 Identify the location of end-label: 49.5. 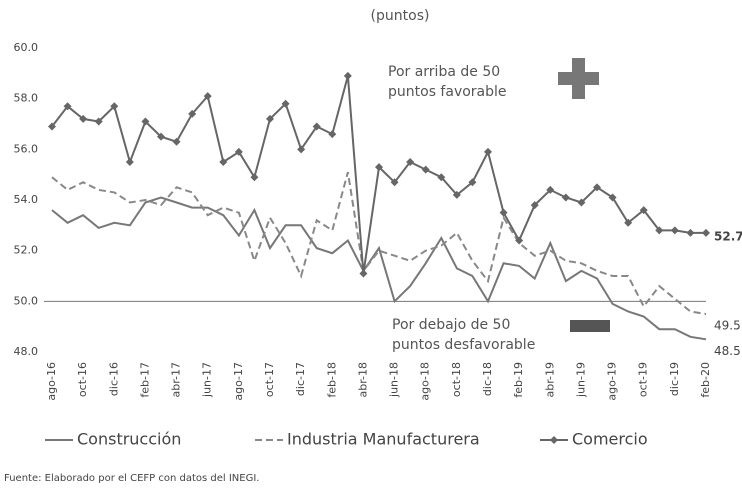
(727, 326).